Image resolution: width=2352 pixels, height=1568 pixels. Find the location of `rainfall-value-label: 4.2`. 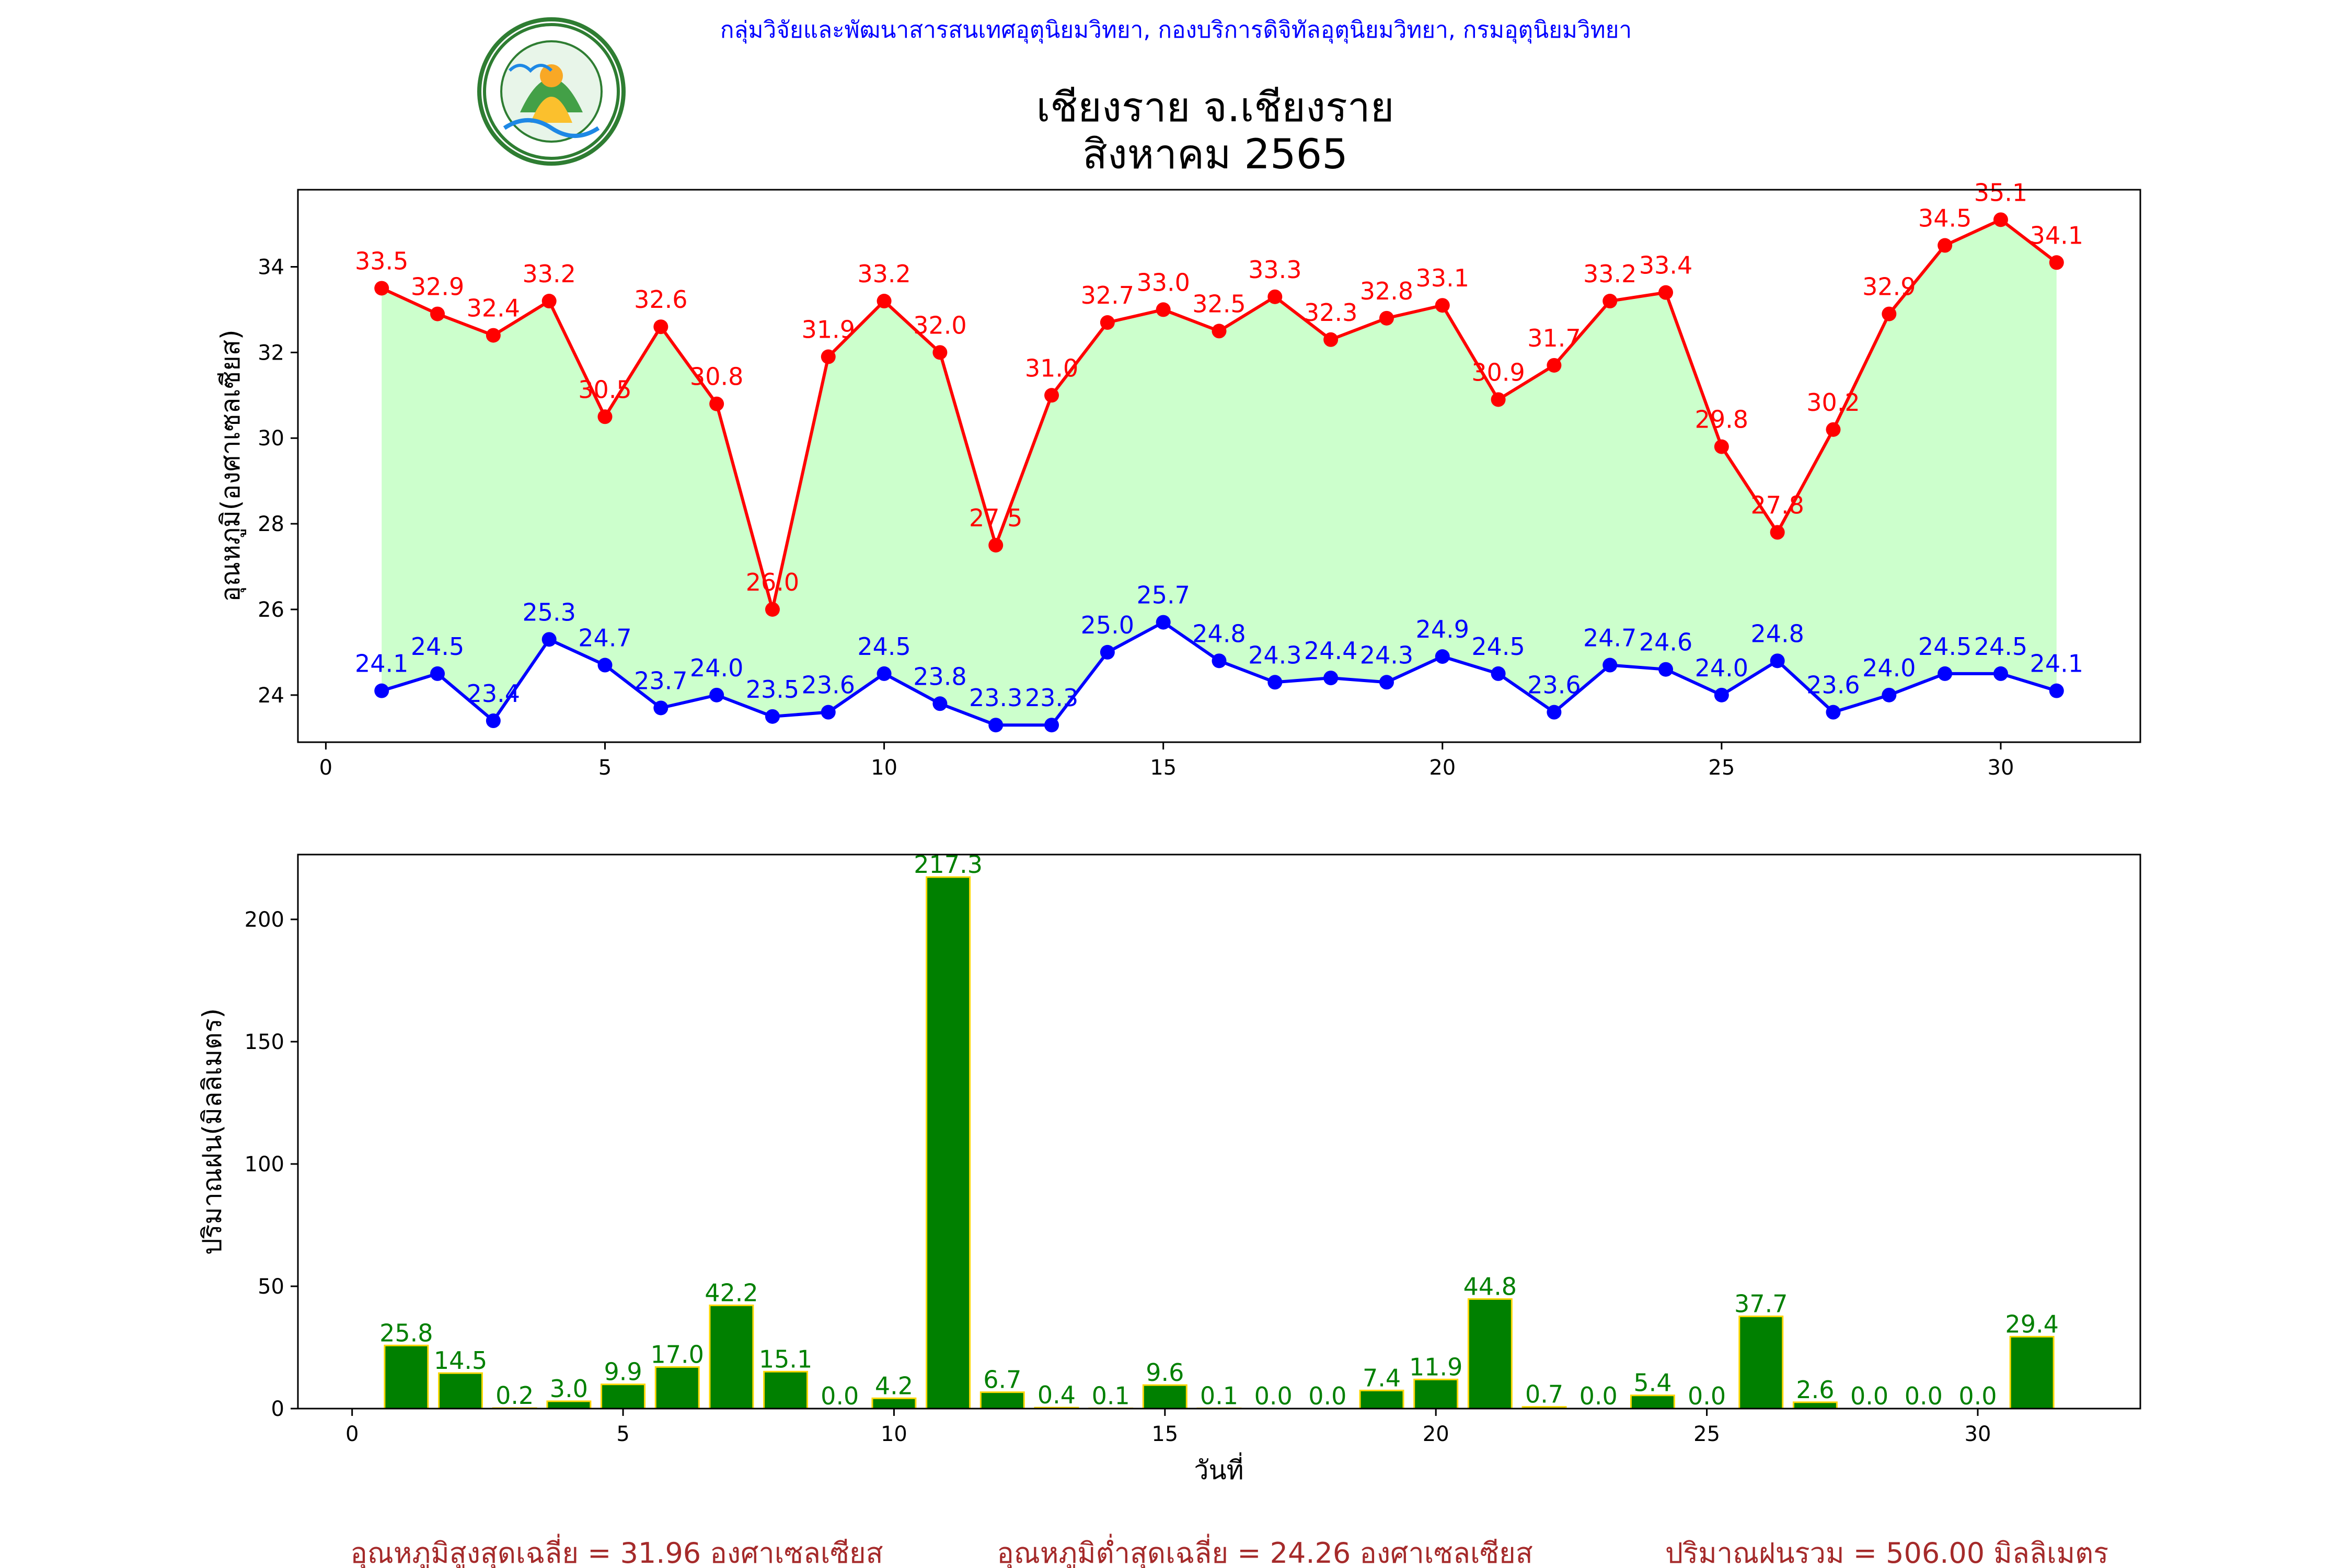

rainfall-value-label: 4.2 is located at coordinates (894, 1385).